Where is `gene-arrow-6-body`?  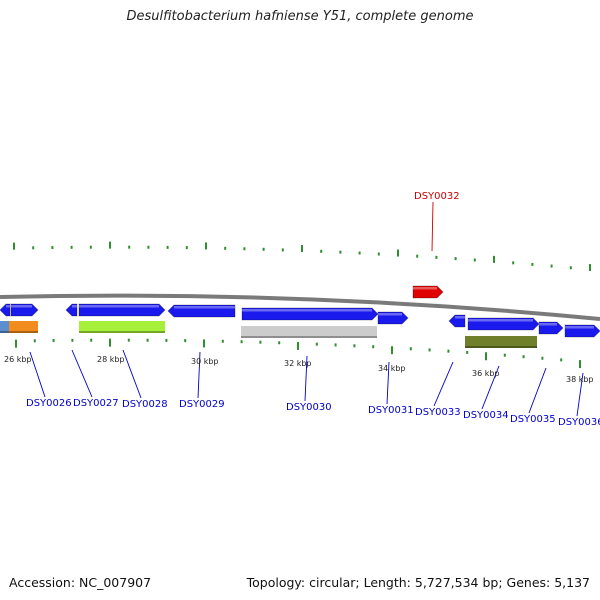 gene-arrow-6-body is located at coordinates (393, 318).